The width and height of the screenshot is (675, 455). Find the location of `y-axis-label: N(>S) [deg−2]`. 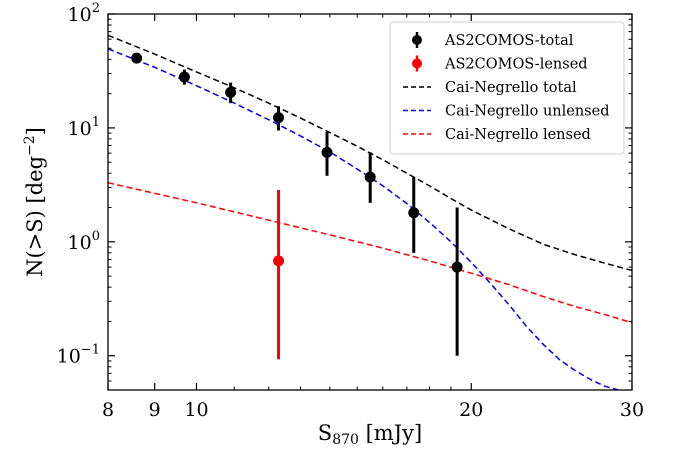

y-axis-label: N(>S) [deg−2] is located at coordinates (34, 202).